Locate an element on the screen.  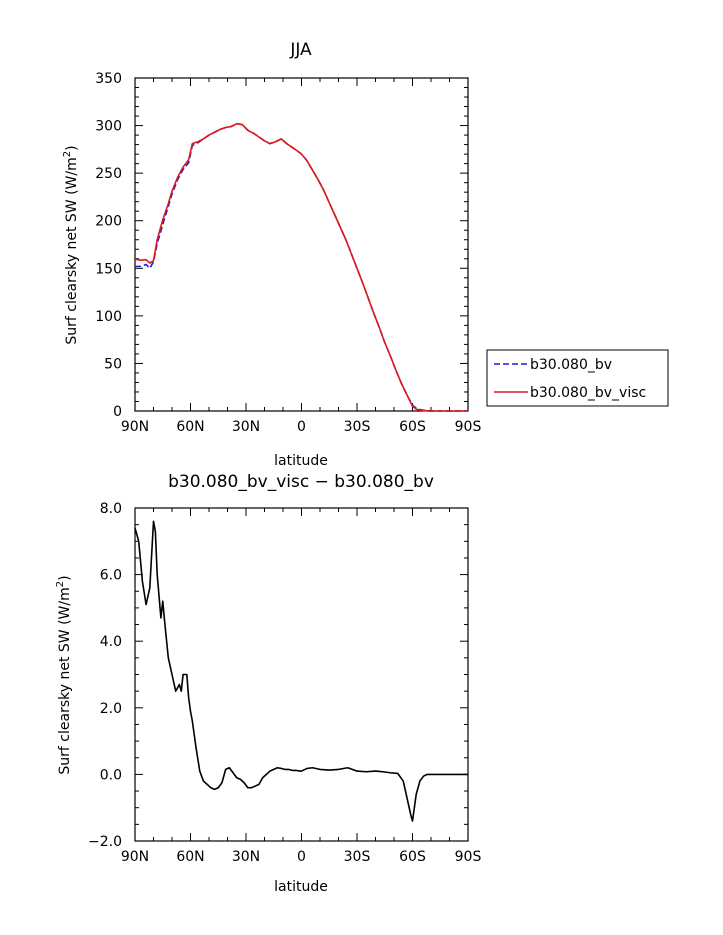
bottom-x-axis-label: latitude is located at coordinates (301, 887).